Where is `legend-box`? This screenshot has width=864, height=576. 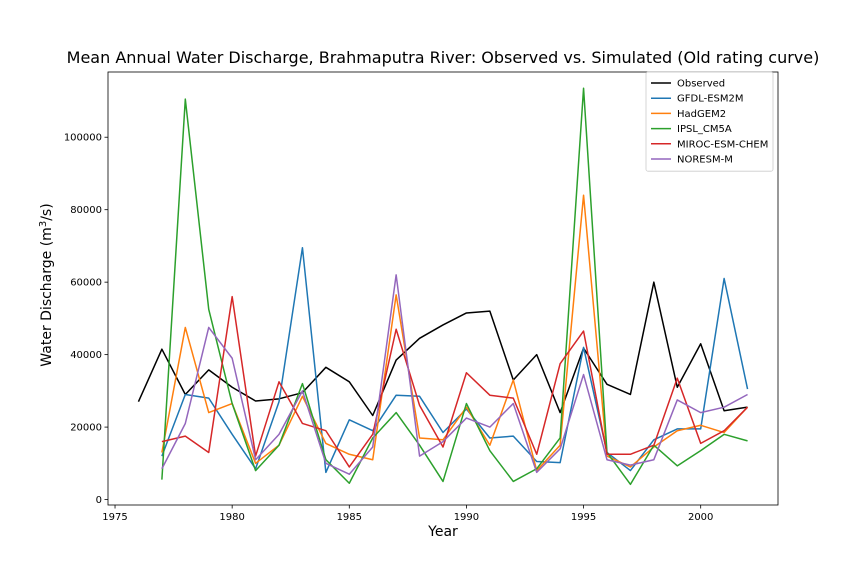
legend-box is located at coordinates (709, 121).